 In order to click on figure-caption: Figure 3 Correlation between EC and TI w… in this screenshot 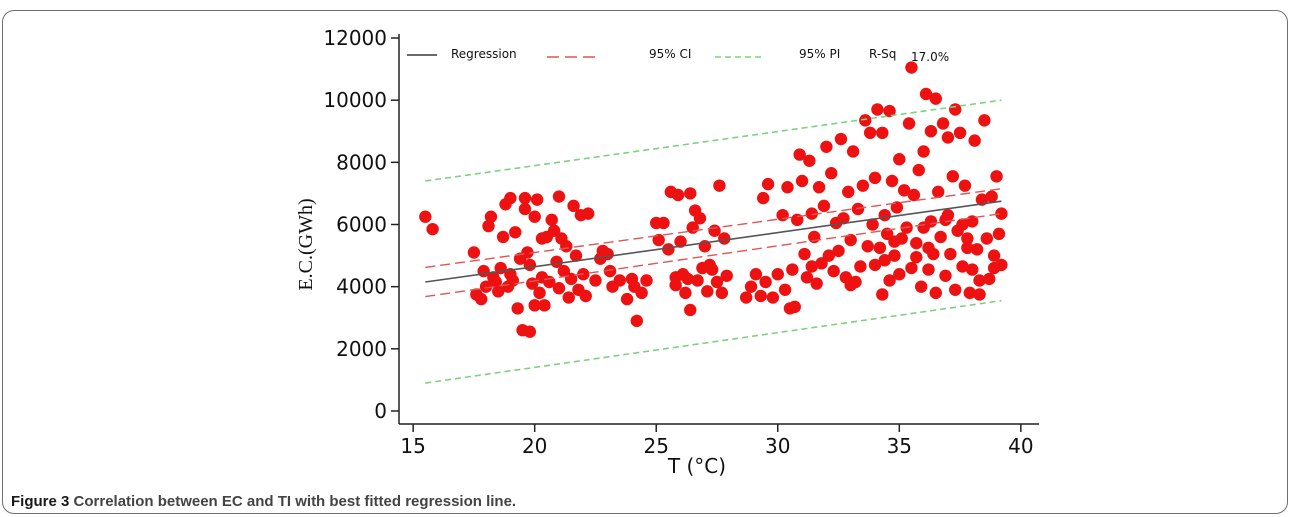, I will do `click(263, 501)`.